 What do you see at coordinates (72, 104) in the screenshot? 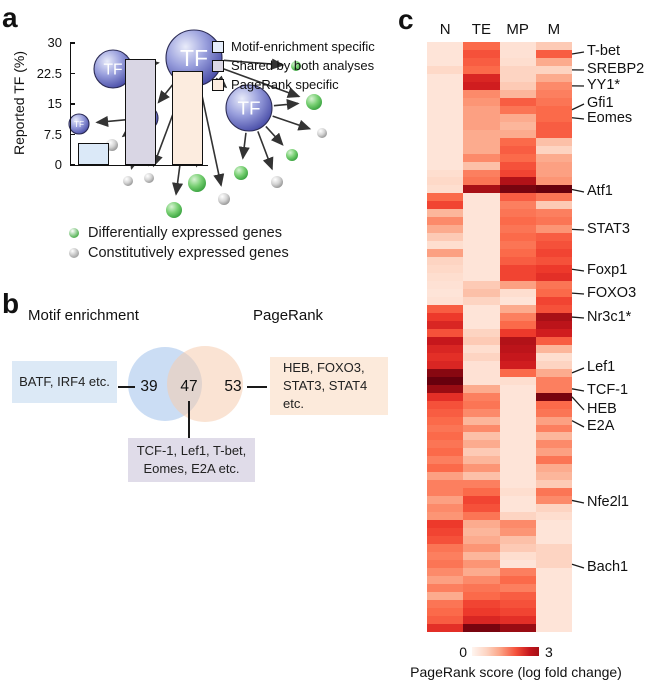
I see `bar-y-tick-mark` at bounding box center [72, 104].